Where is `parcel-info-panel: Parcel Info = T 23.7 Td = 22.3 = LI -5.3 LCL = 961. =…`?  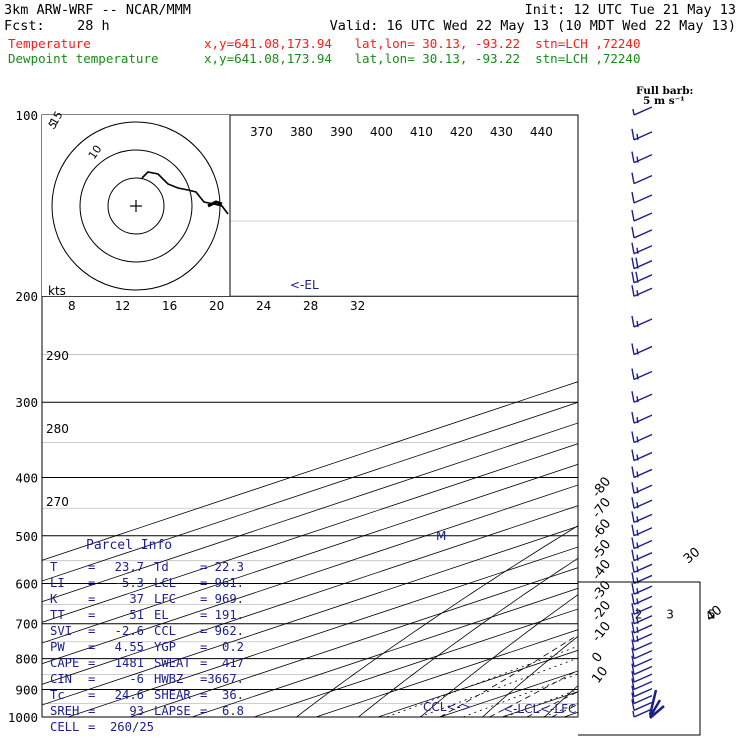
parcel-info-panel: Parcel Info = T 23.7 Td = 22.3 = LI -5.3 LCL = 961. =… is located at coordinates (144, 636).